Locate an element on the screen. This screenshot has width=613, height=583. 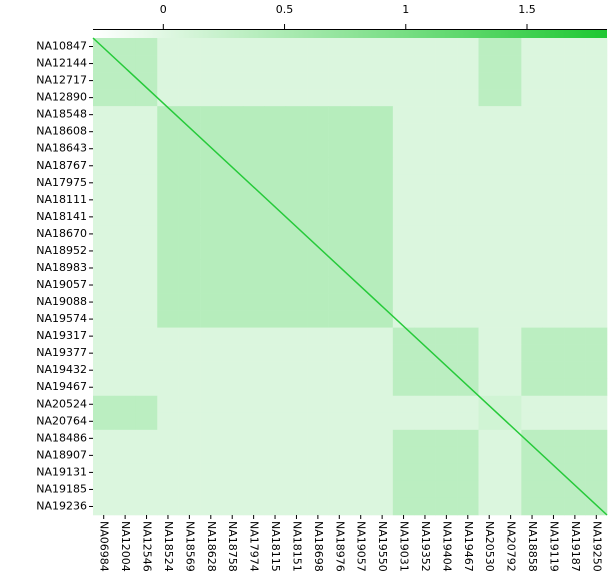
col-label: NA19119 is located at coordinates (553, 546).